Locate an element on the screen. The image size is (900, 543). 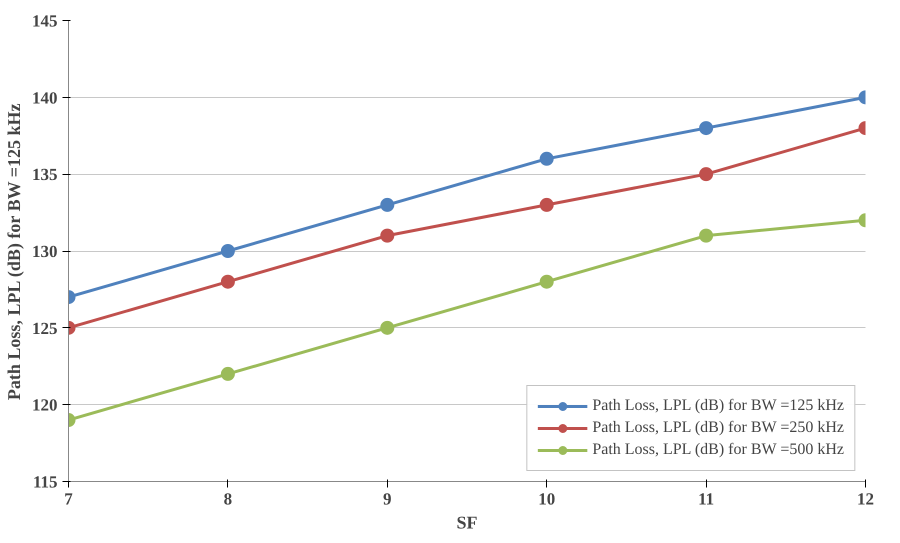
x-tick-label: 9 is located at coordinates (387, 499).